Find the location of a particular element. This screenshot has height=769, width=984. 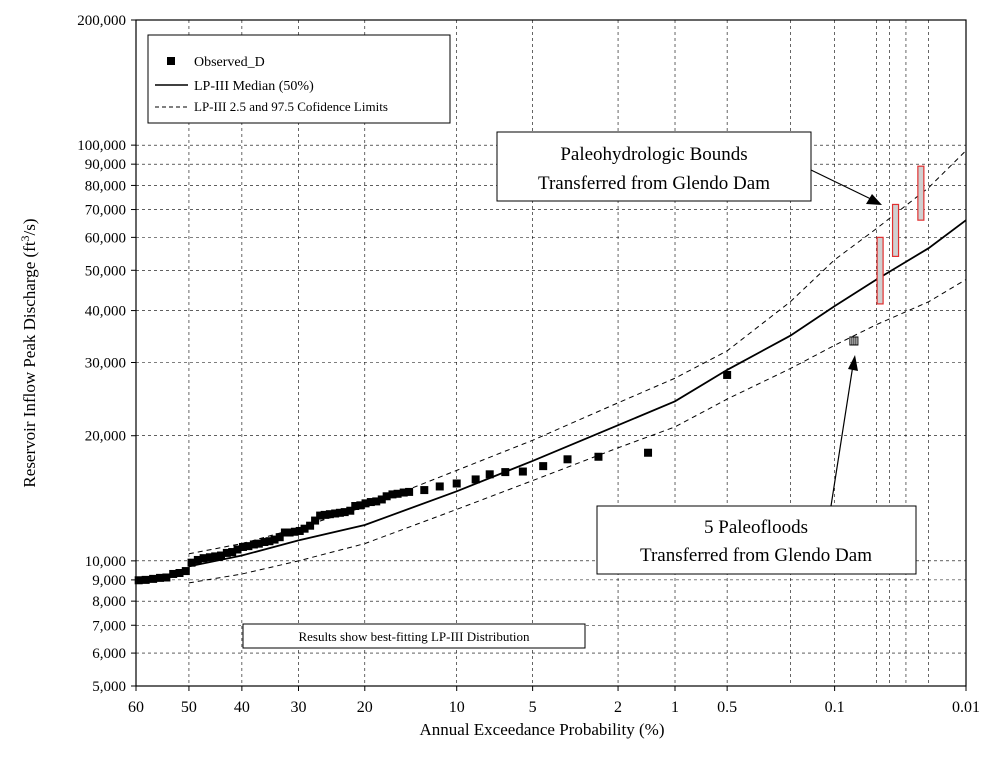

y-tick-label: 20,000 is located at coordinates (105, 437).